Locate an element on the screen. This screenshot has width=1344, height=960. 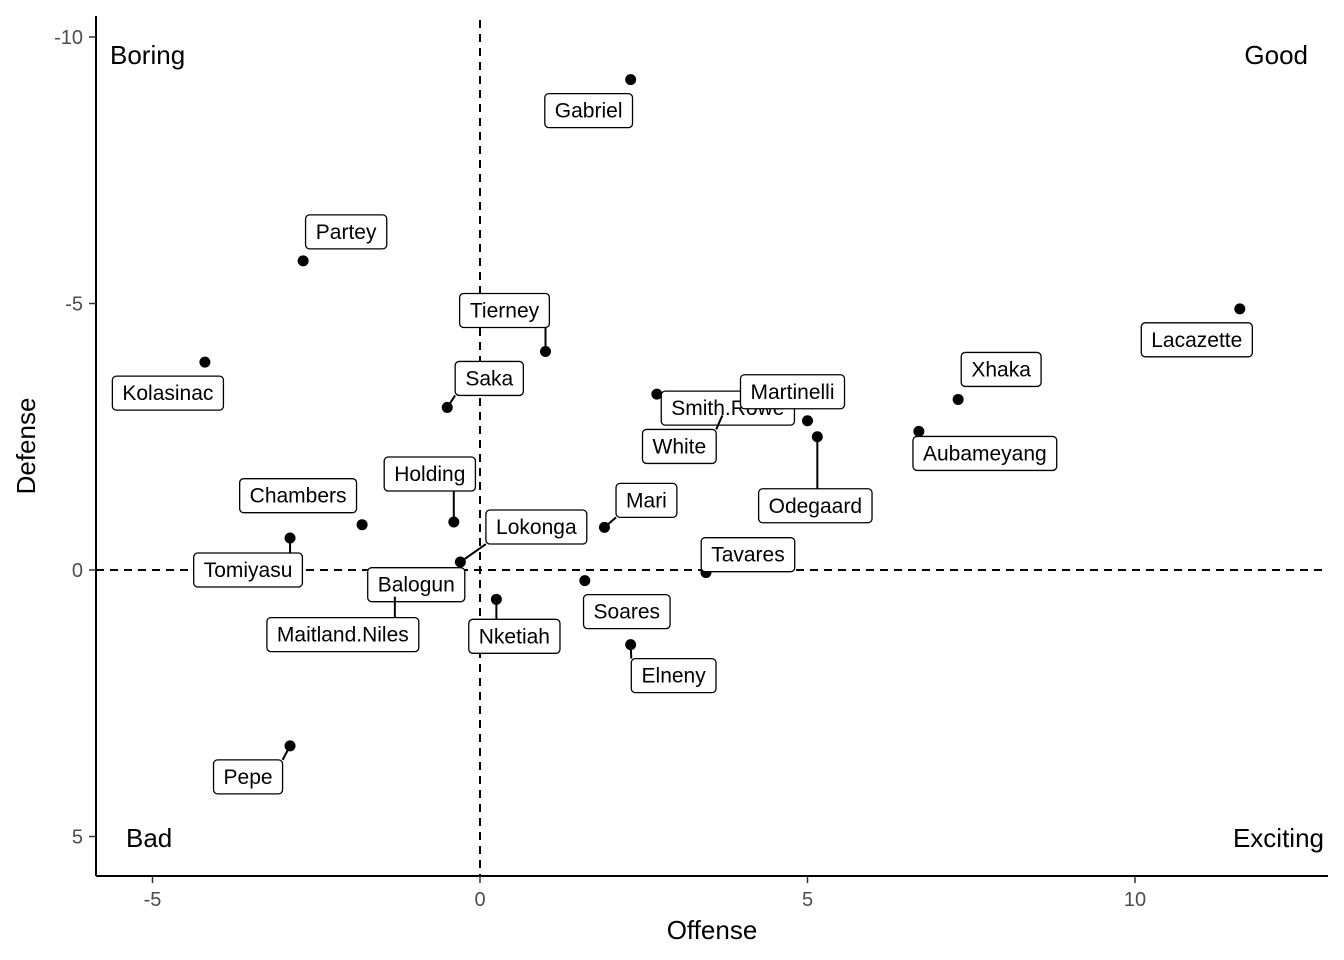
label-mari: Mari is located at coordinates (640, 505).